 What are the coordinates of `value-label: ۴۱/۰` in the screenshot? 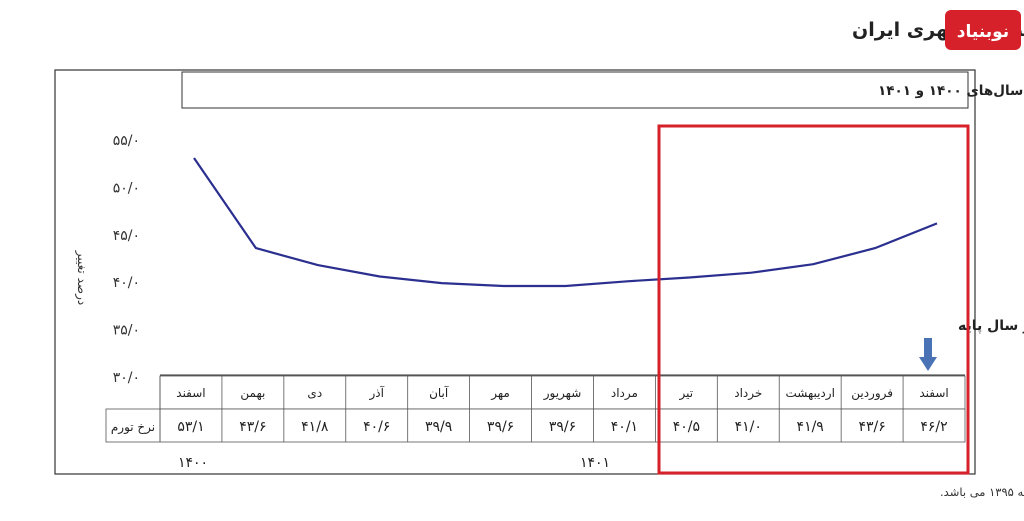 It's located at (748, 427).